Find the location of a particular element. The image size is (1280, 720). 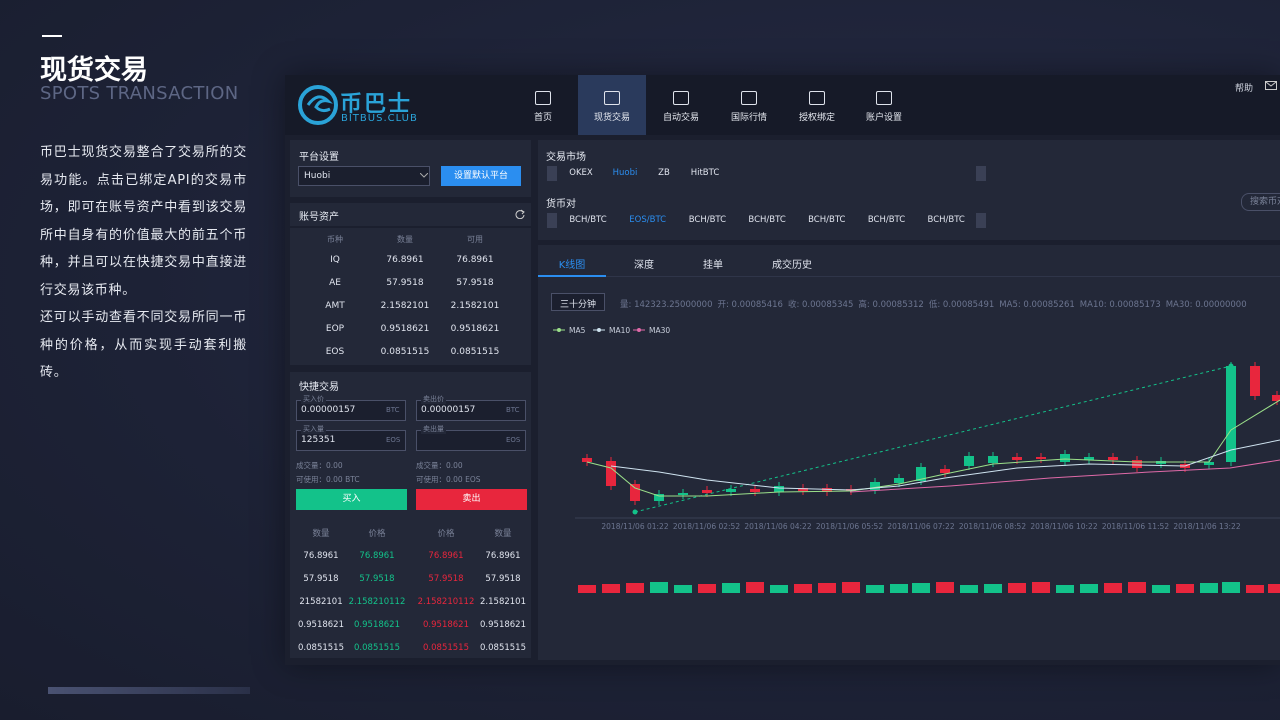

book-header: 数量 is located at coordinates (321, 534).